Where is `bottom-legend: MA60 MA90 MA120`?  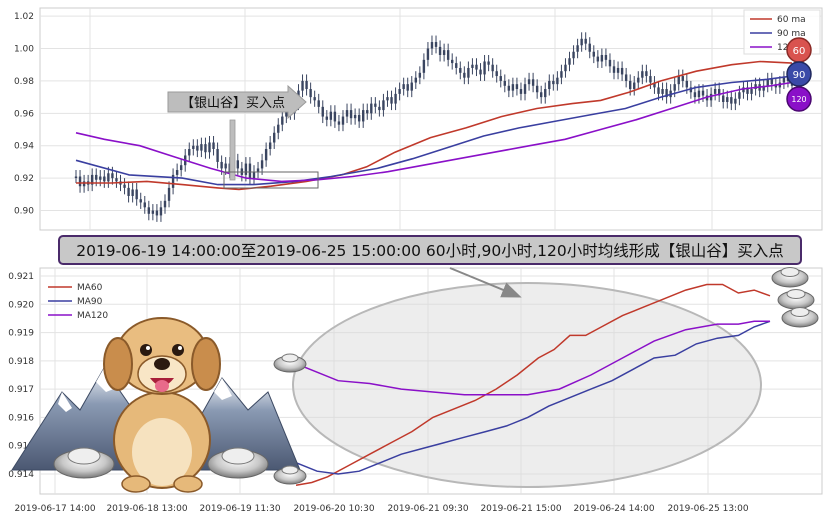
bottom-legend: MA60 MA90 MA120 is located at coordinates (78, 302).